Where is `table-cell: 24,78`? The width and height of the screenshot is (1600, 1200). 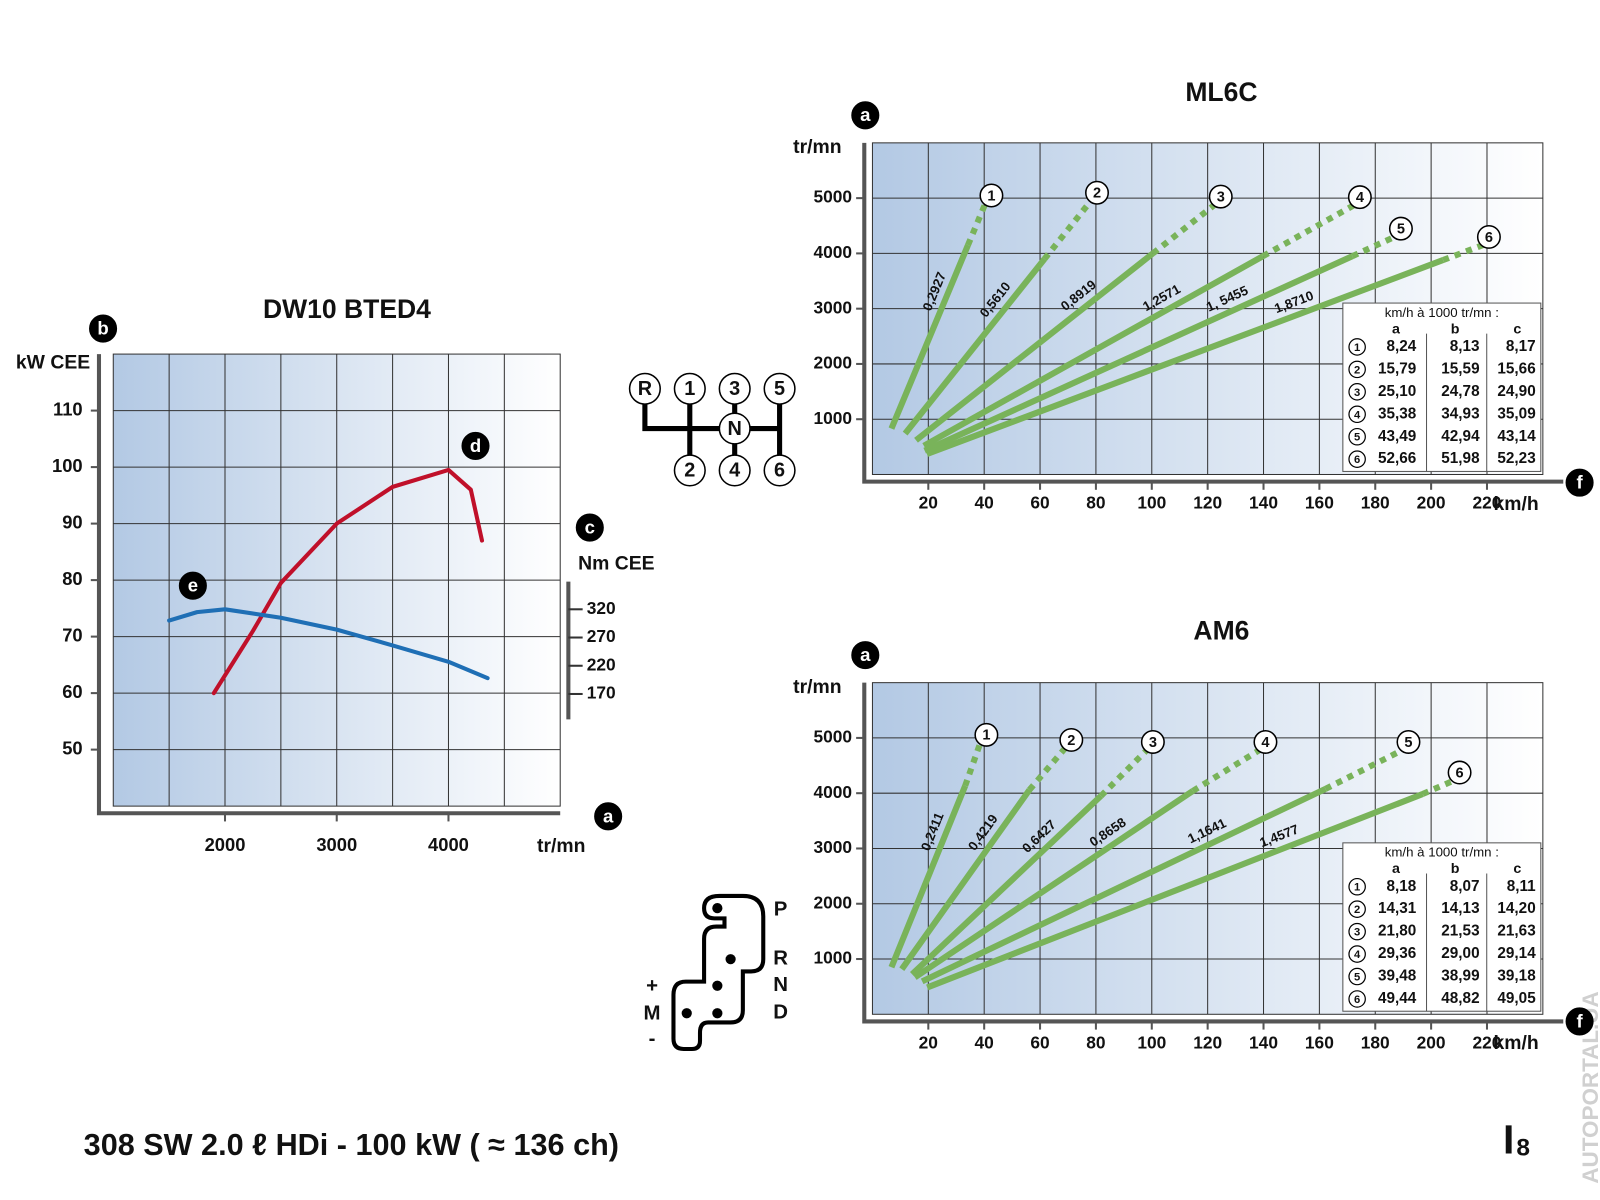 table-cell: 24,78 is located at coordinates (1460, 391).